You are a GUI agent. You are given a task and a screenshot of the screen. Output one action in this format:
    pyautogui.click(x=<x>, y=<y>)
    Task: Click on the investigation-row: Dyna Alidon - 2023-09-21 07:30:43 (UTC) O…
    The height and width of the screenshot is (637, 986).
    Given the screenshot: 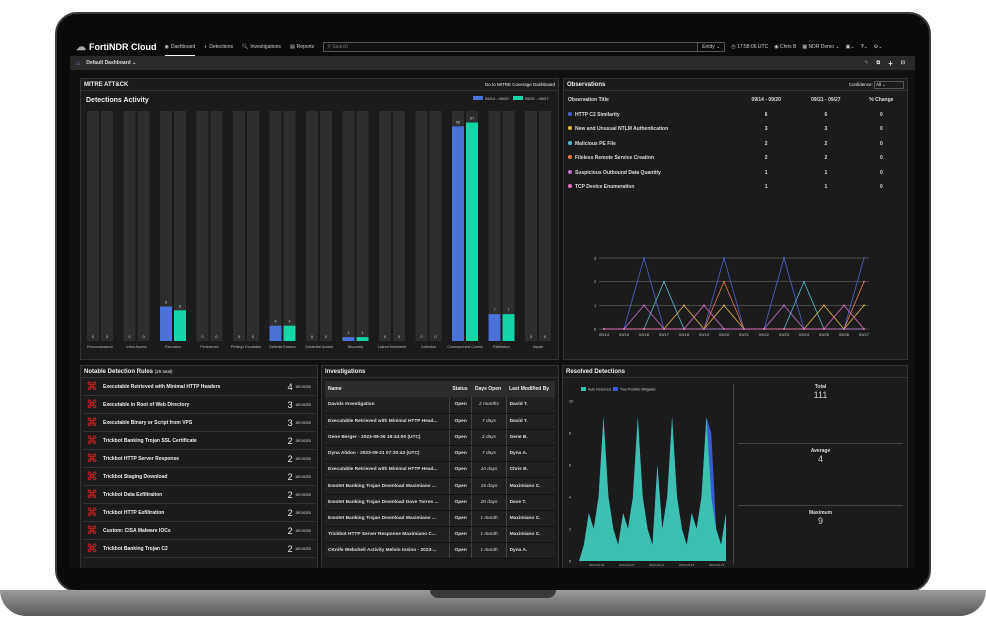 What is the action you would take?
    pyautogui.click(x=440, y=454)
    